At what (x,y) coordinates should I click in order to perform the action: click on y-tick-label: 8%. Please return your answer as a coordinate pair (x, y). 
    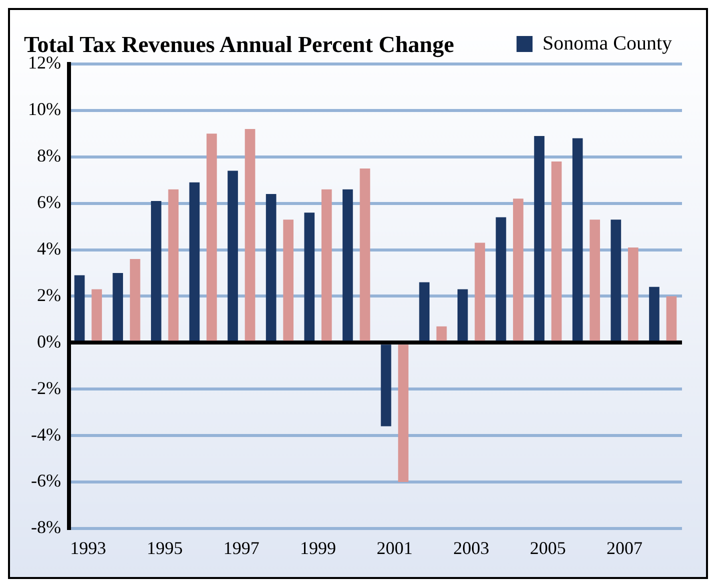
    Looking at the image, I should click on (48, 156).